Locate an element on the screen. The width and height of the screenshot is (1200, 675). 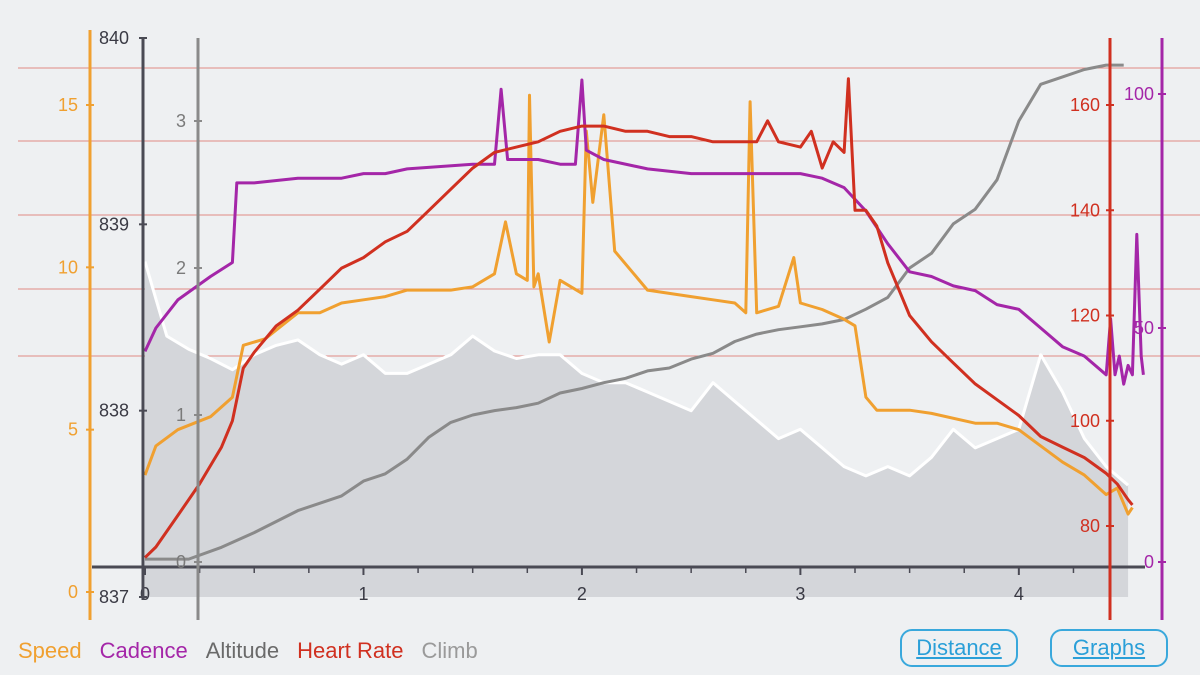
speed-tick-label-3: 15 is located at coordinates (68, 105).